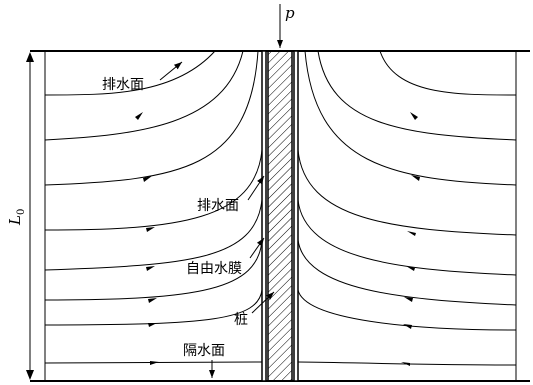 The width and height of the screenshot is (533, 385). What do you see at coordinates (410, 239) in the screenshot?
I see `right-flow-arrows` at bounding box center [410, 239].